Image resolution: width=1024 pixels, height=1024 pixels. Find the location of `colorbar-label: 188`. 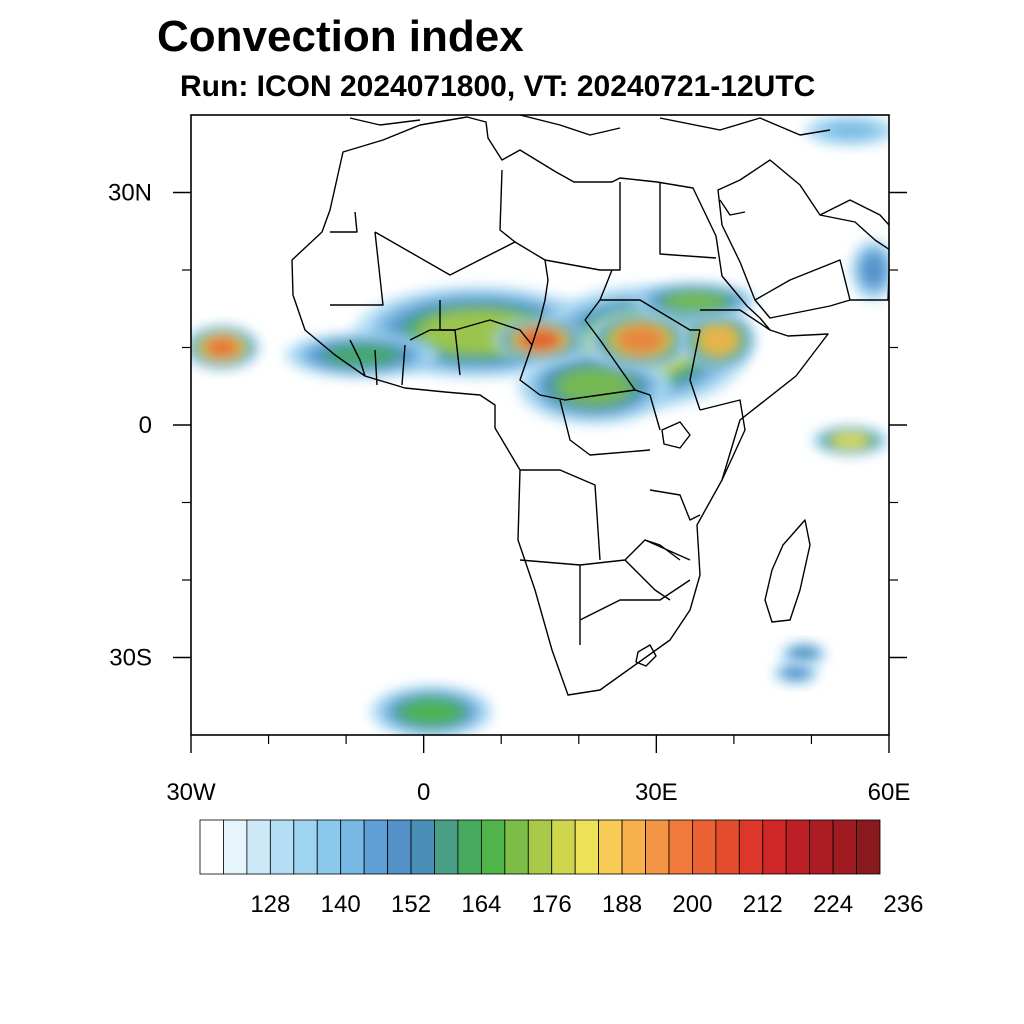

colorbar-label: 188 is located at coordinates (622, 904).